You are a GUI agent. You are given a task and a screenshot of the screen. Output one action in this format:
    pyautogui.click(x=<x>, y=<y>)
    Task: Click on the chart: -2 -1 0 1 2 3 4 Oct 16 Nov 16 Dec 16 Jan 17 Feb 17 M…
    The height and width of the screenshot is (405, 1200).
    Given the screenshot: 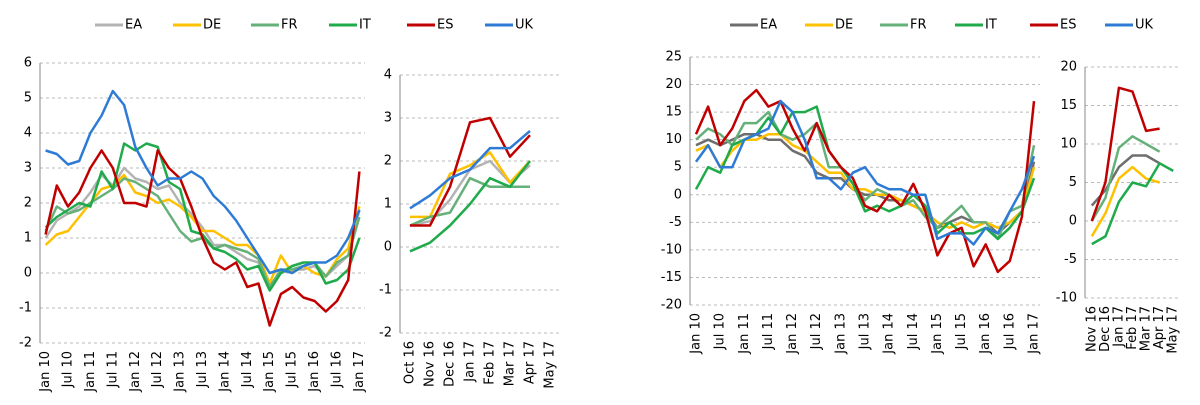 What is the action you would take?
    pyautogui.click(x=469, y=228)
    